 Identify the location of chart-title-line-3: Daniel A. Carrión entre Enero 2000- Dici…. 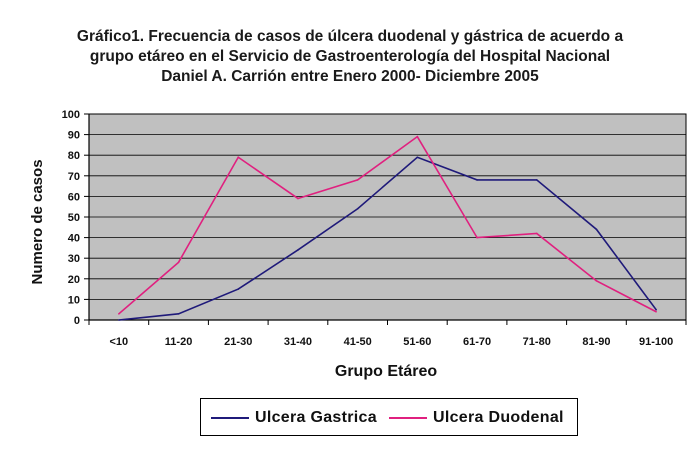
(350, 76).